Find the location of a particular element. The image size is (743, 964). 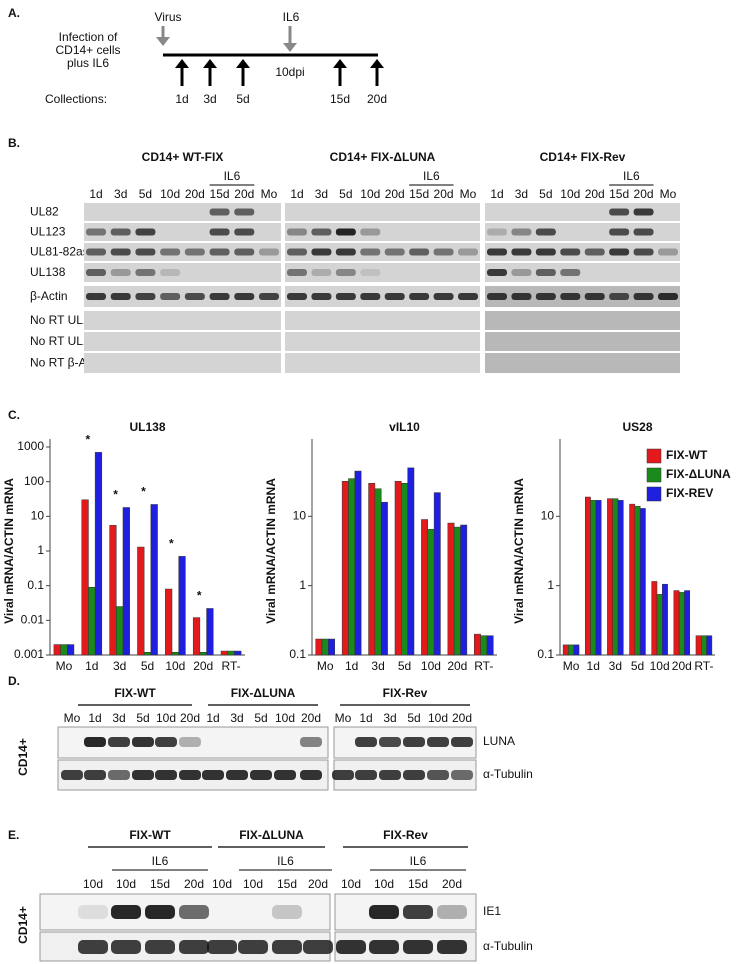

il6-label: IL6 is located at coordinates (232, 176).